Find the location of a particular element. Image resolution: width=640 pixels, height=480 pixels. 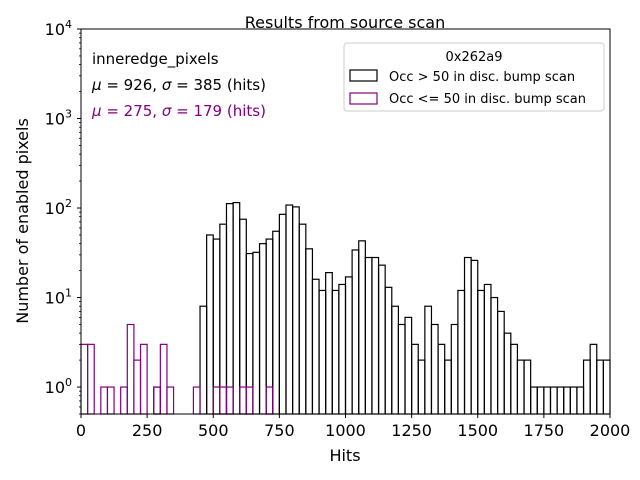

mu-value: 275 is located at coordinates (138, 111).